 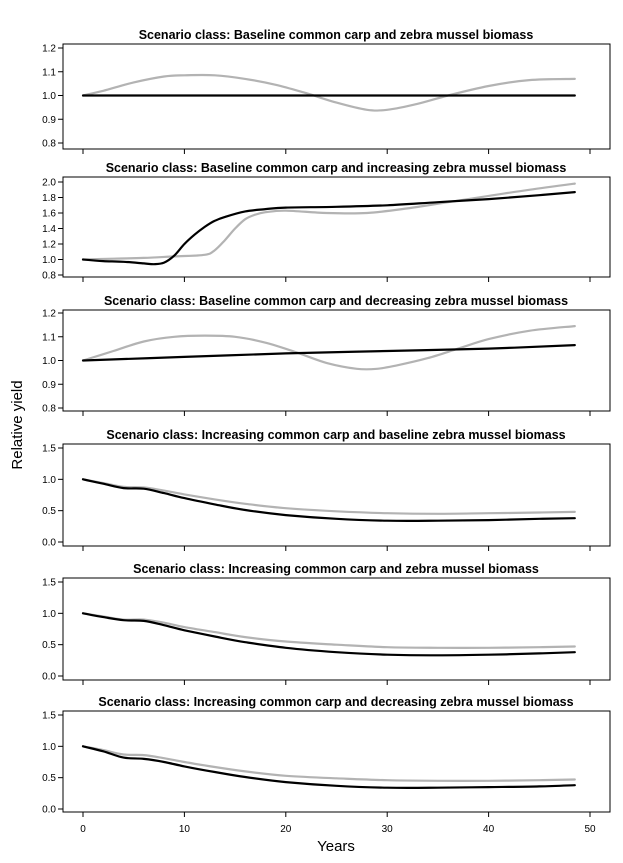 I want to click on x-tick-label: 20, so click(x=286, y=829).